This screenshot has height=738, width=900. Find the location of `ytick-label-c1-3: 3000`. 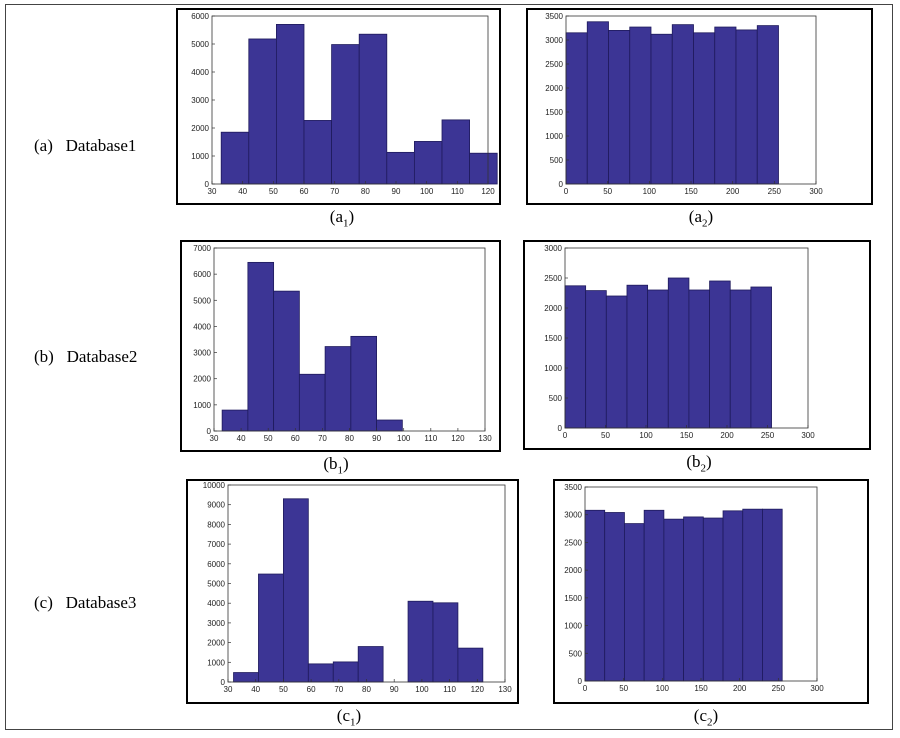

ytick-label-c1-3: 3000 is located at coordinates (216, 623).